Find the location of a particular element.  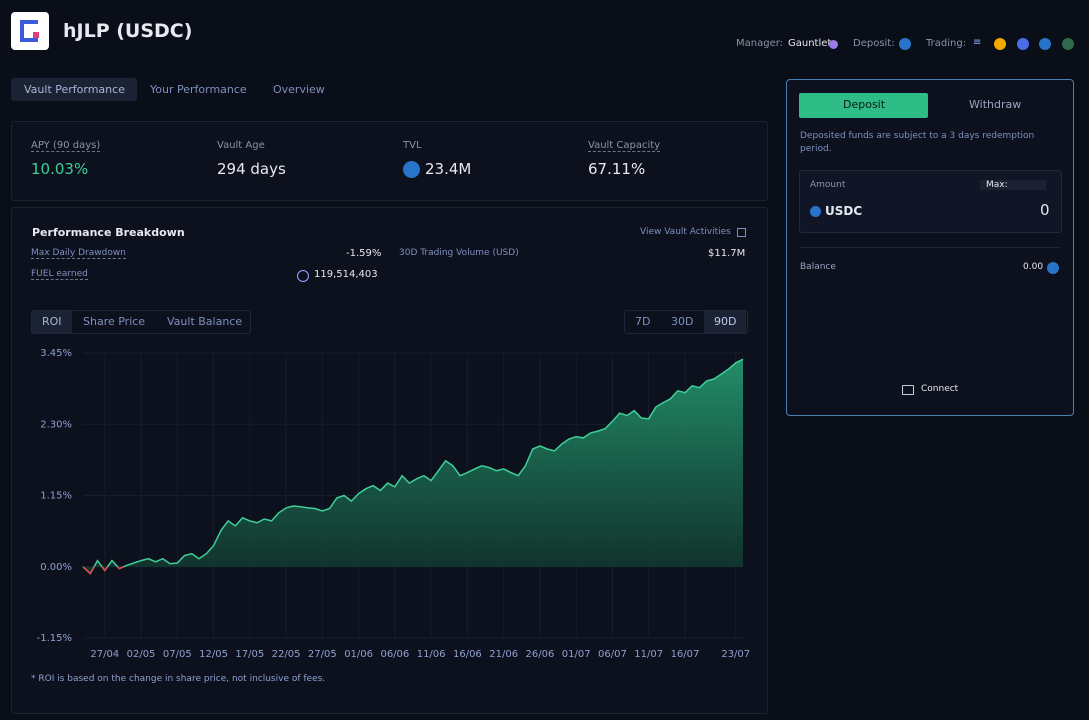

token-icon is located at coordinates (1068, 44).